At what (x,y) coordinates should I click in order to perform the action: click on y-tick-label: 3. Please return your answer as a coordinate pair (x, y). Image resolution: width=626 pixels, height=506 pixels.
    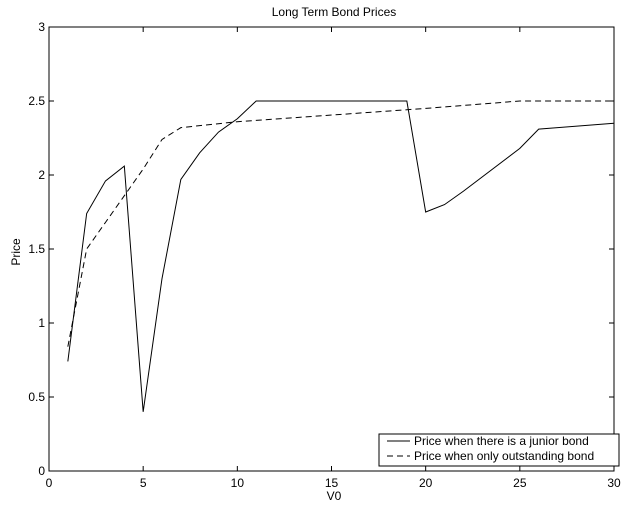
    Looking at the image, I should click on (41, 27).